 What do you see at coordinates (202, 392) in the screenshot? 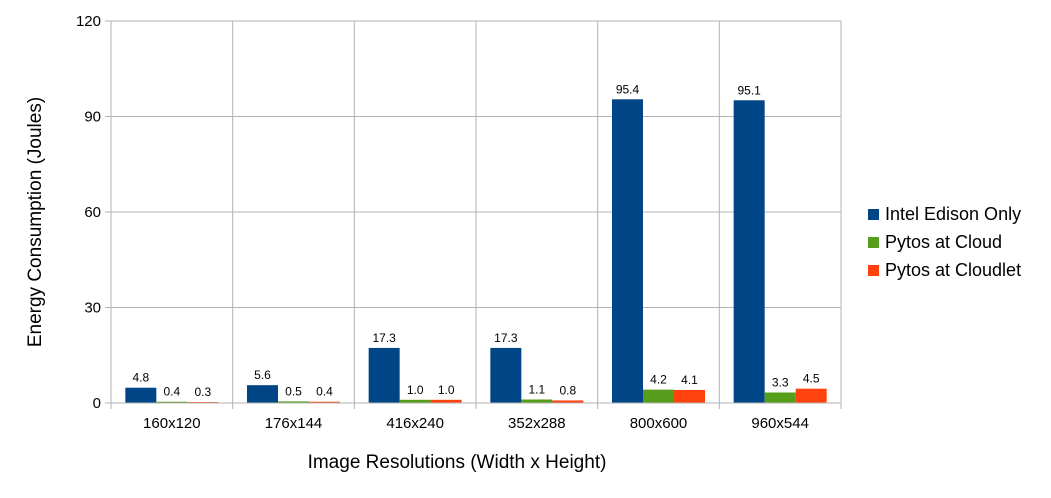
I see `data-label: 0.3` at bounding box center [202, 392].